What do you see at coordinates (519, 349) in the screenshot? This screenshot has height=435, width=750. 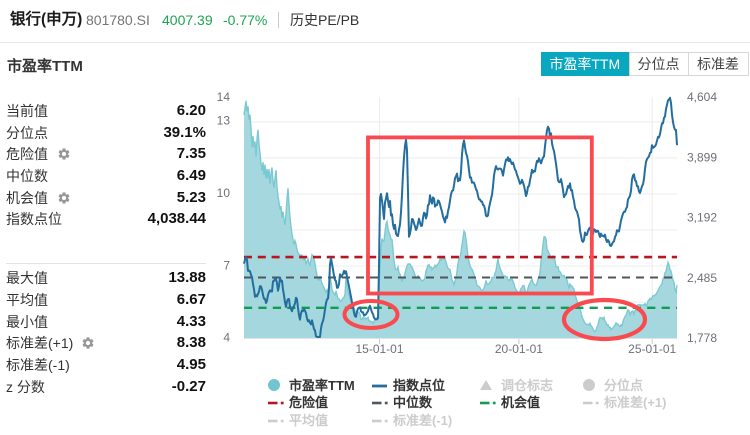 I see `svg-text: 20-01-01` at bounding box center [519, 349].